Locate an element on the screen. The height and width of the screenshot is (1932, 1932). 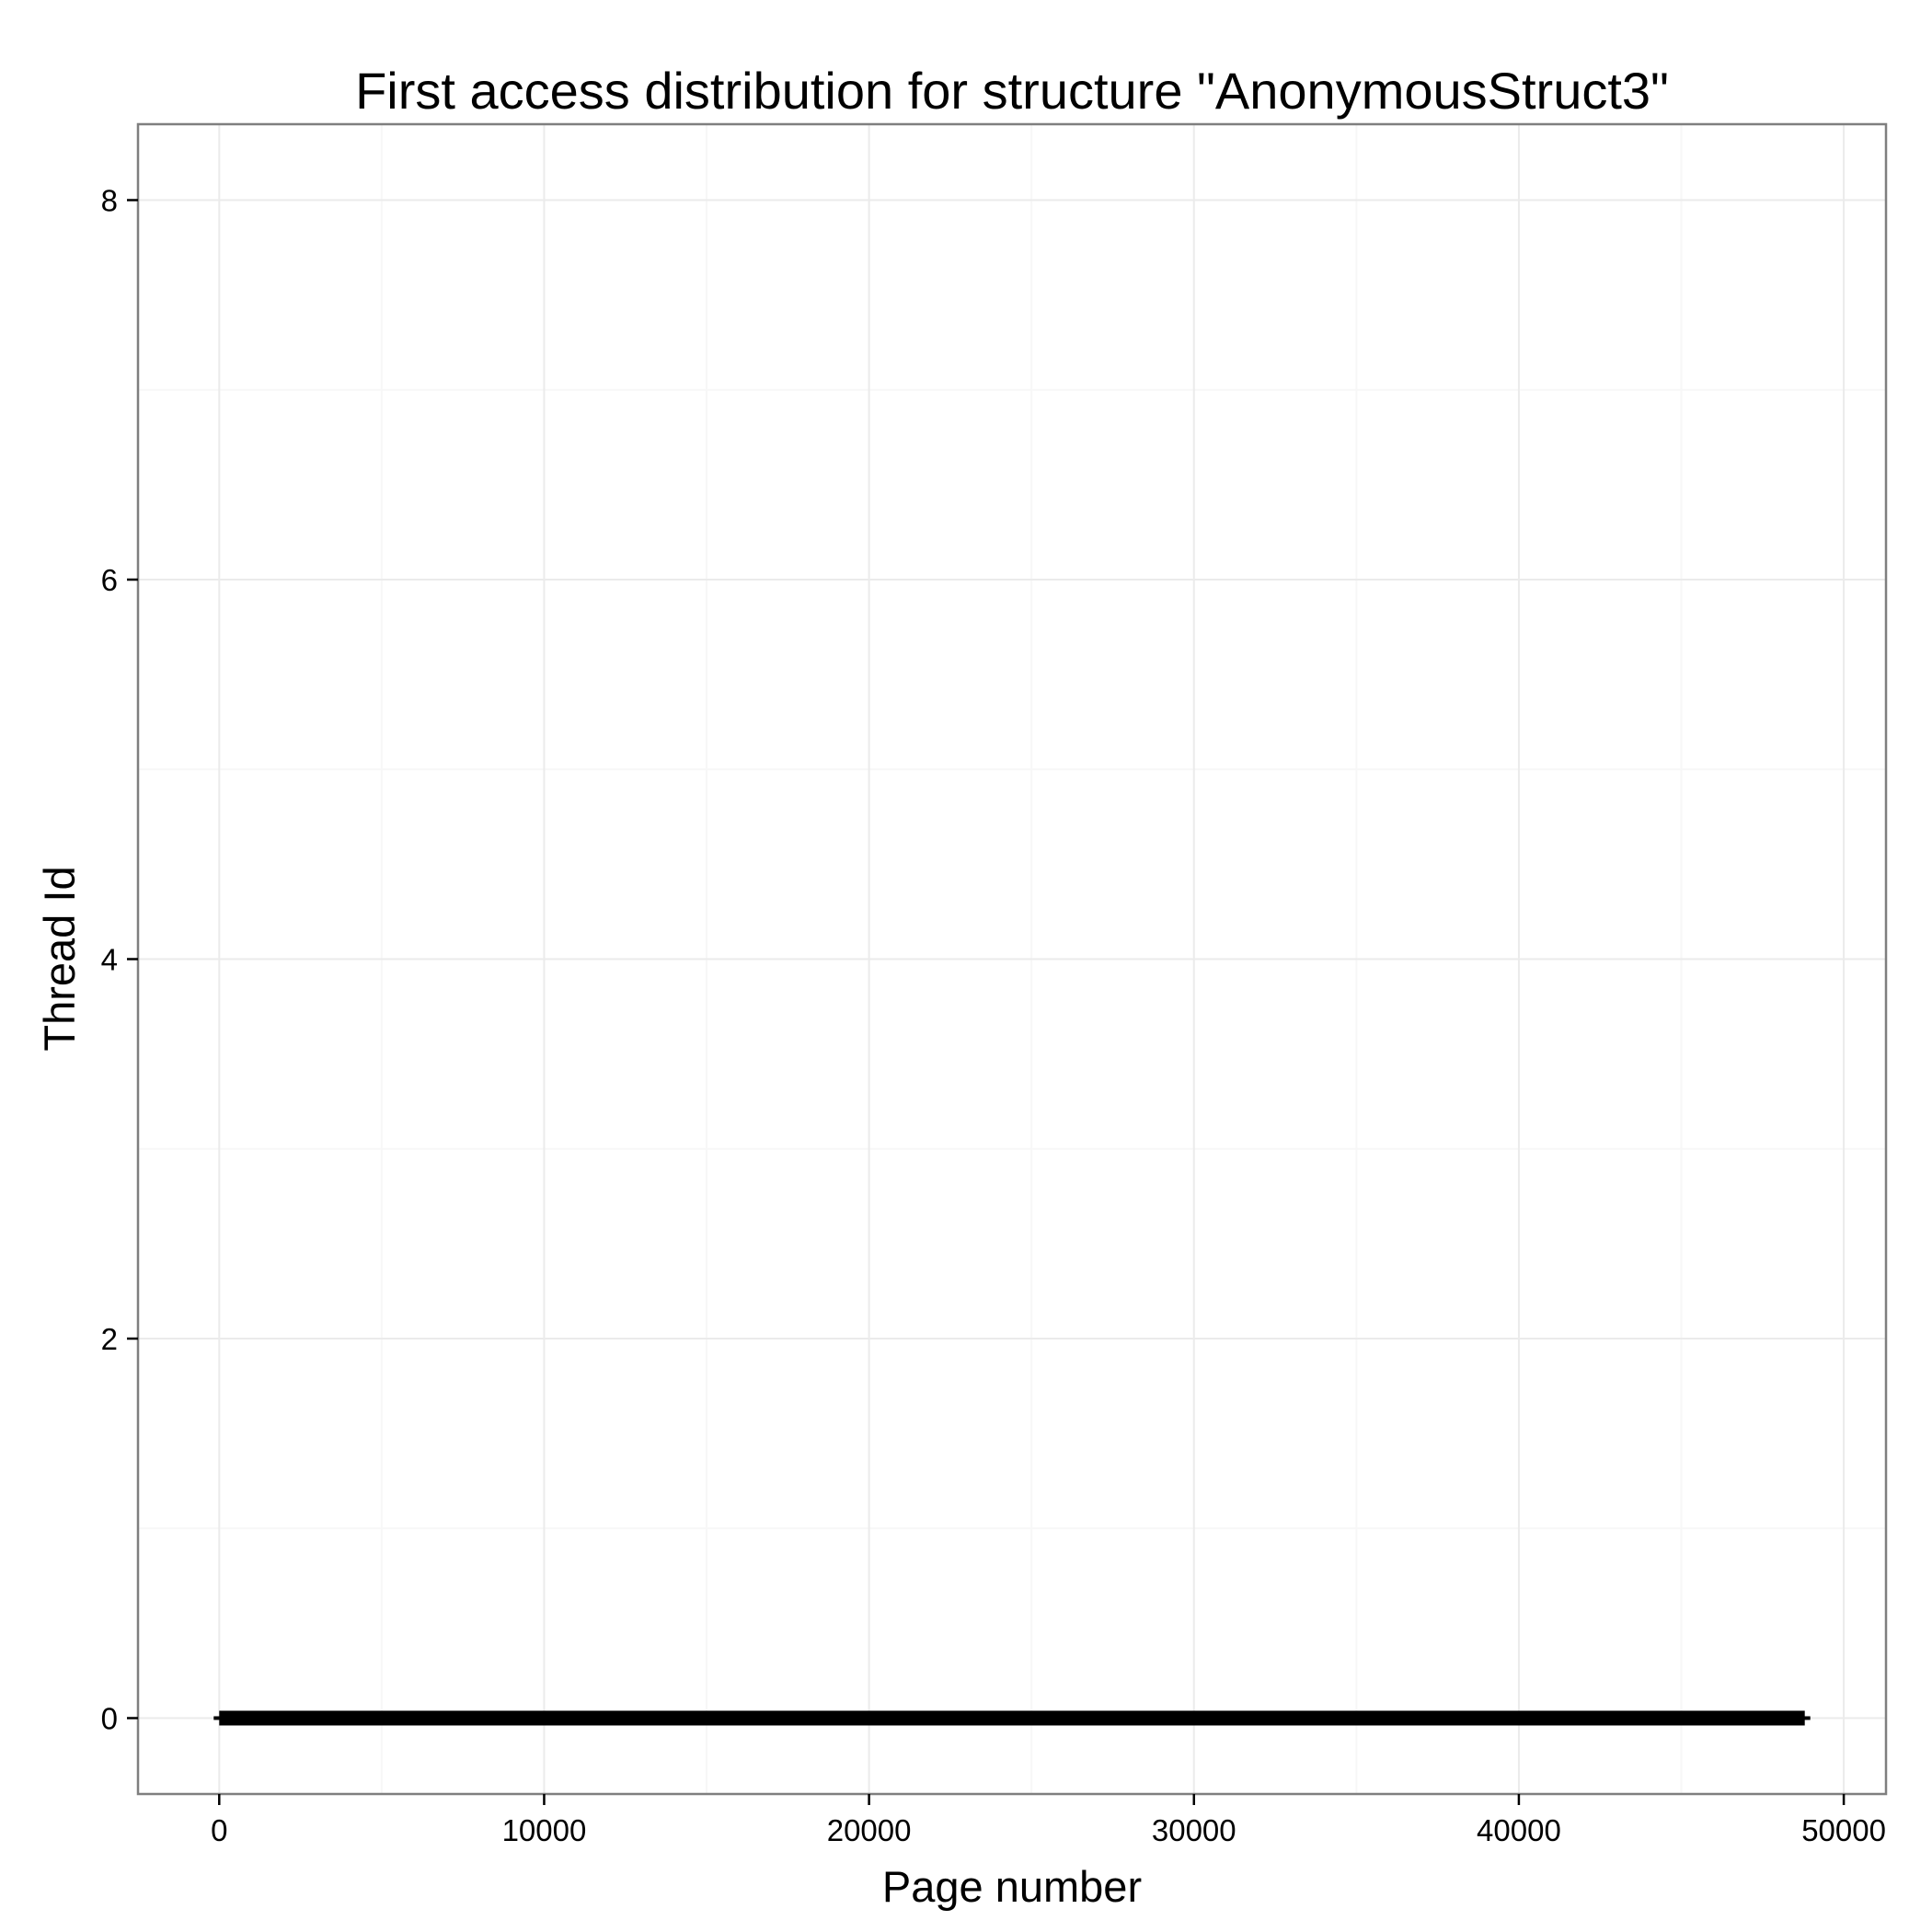
x-tick-label: 50000 is located at coordinates (1843, 1830).